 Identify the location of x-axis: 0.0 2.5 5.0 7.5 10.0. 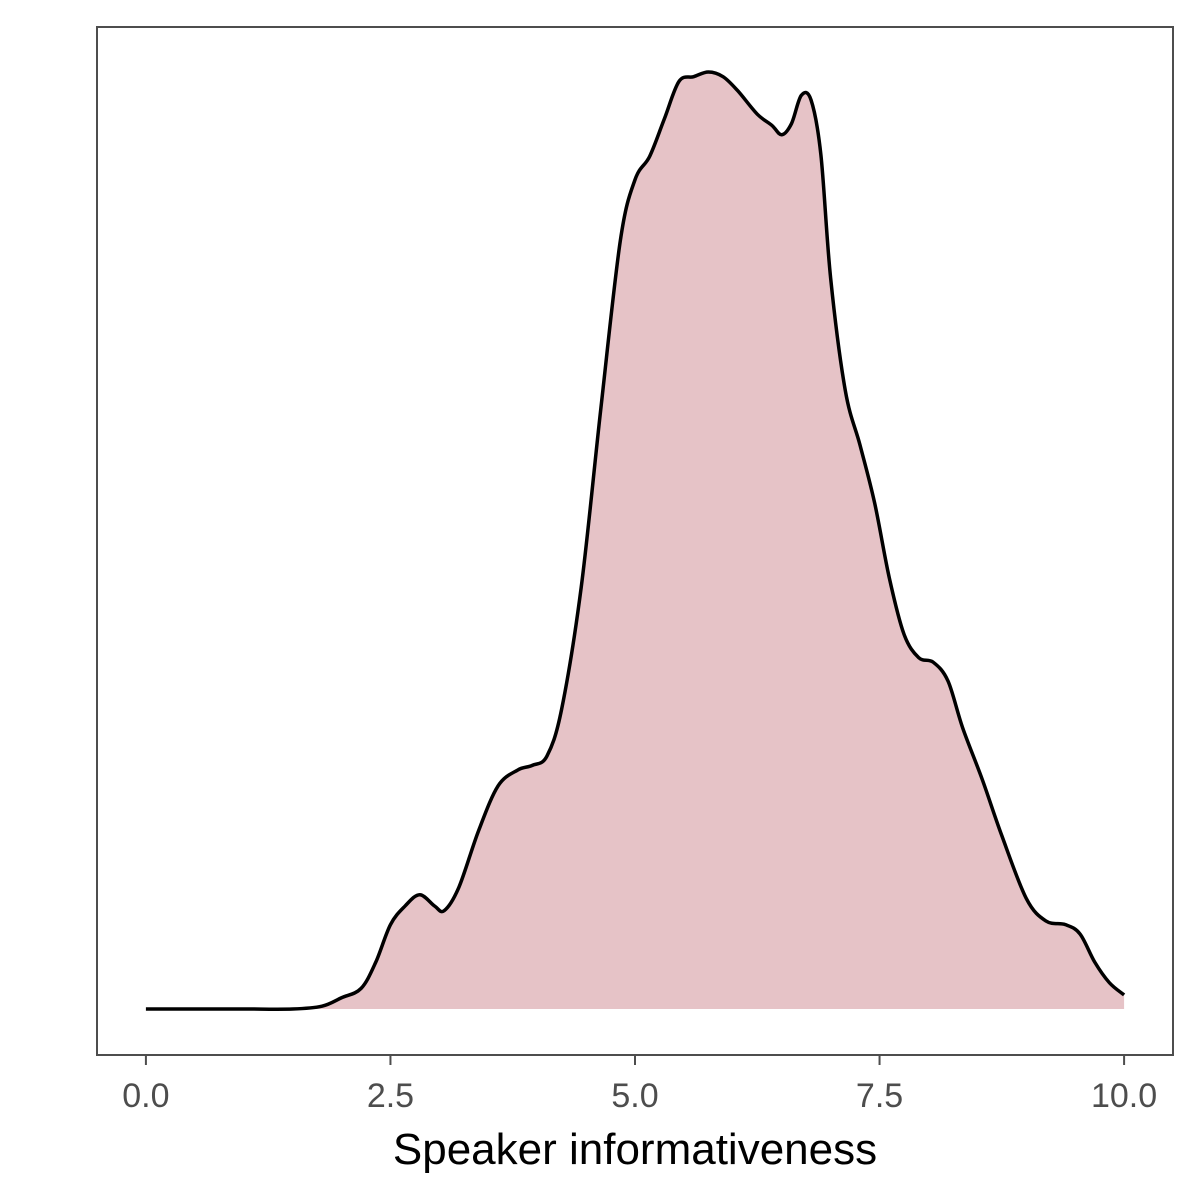
(639, 1085).